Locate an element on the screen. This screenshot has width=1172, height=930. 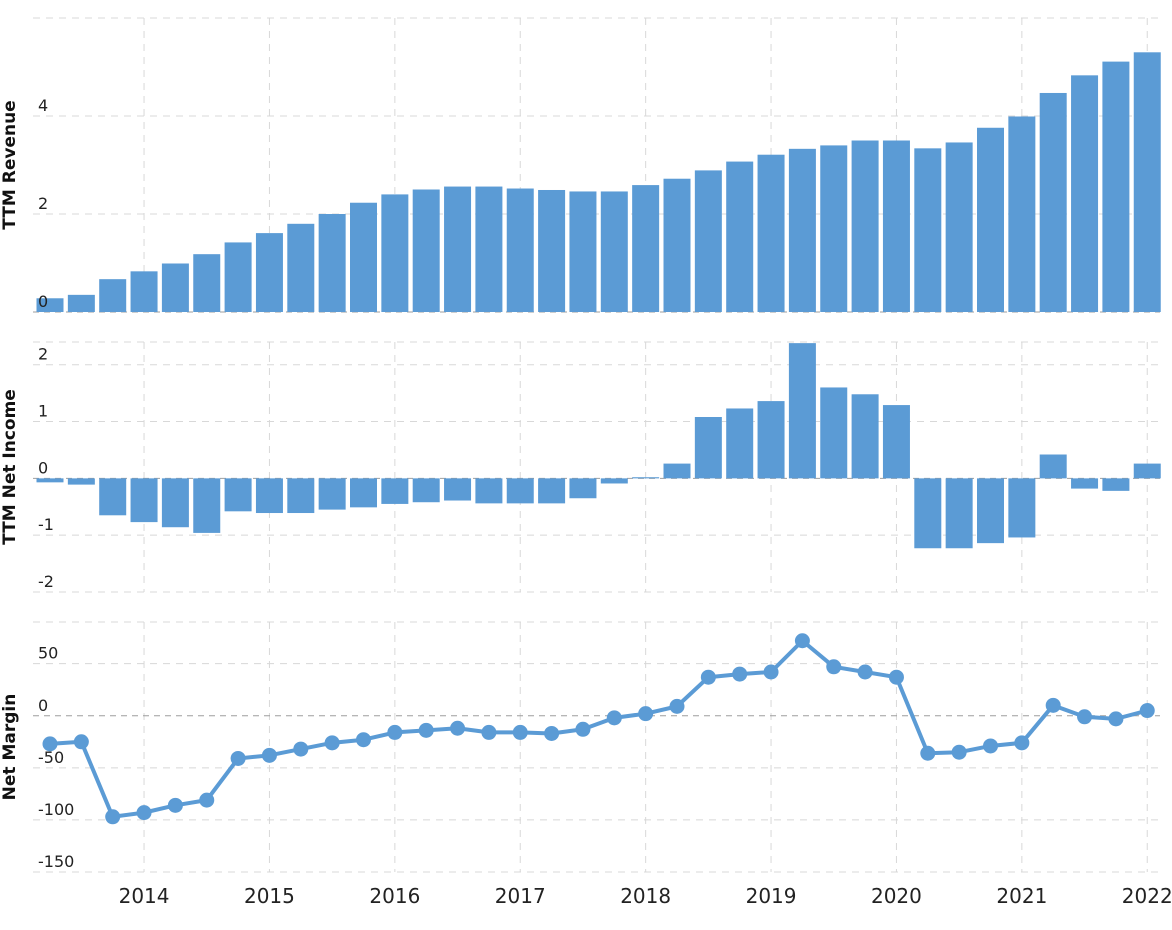
x-tick-label: 2021 is located at coordinates (1021, 896).